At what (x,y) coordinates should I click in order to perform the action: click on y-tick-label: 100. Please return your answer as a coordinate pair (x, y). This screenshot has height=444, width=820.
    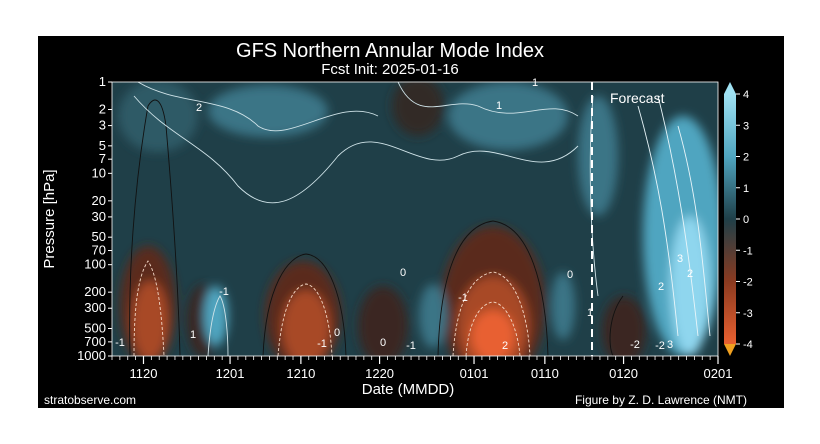
    Looking at the image, I should click on (95, 264).